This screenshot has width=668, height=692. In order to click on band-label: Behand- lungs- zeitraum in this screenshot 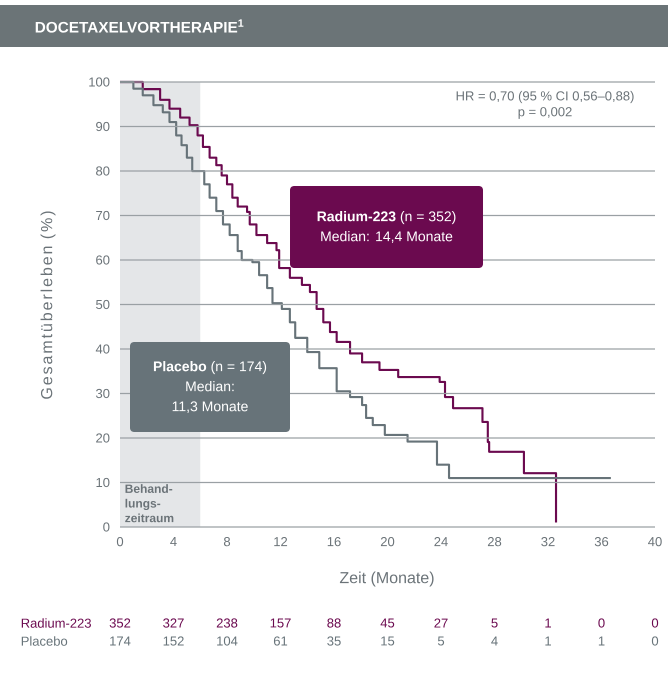, I will do `click(149, 503)`.